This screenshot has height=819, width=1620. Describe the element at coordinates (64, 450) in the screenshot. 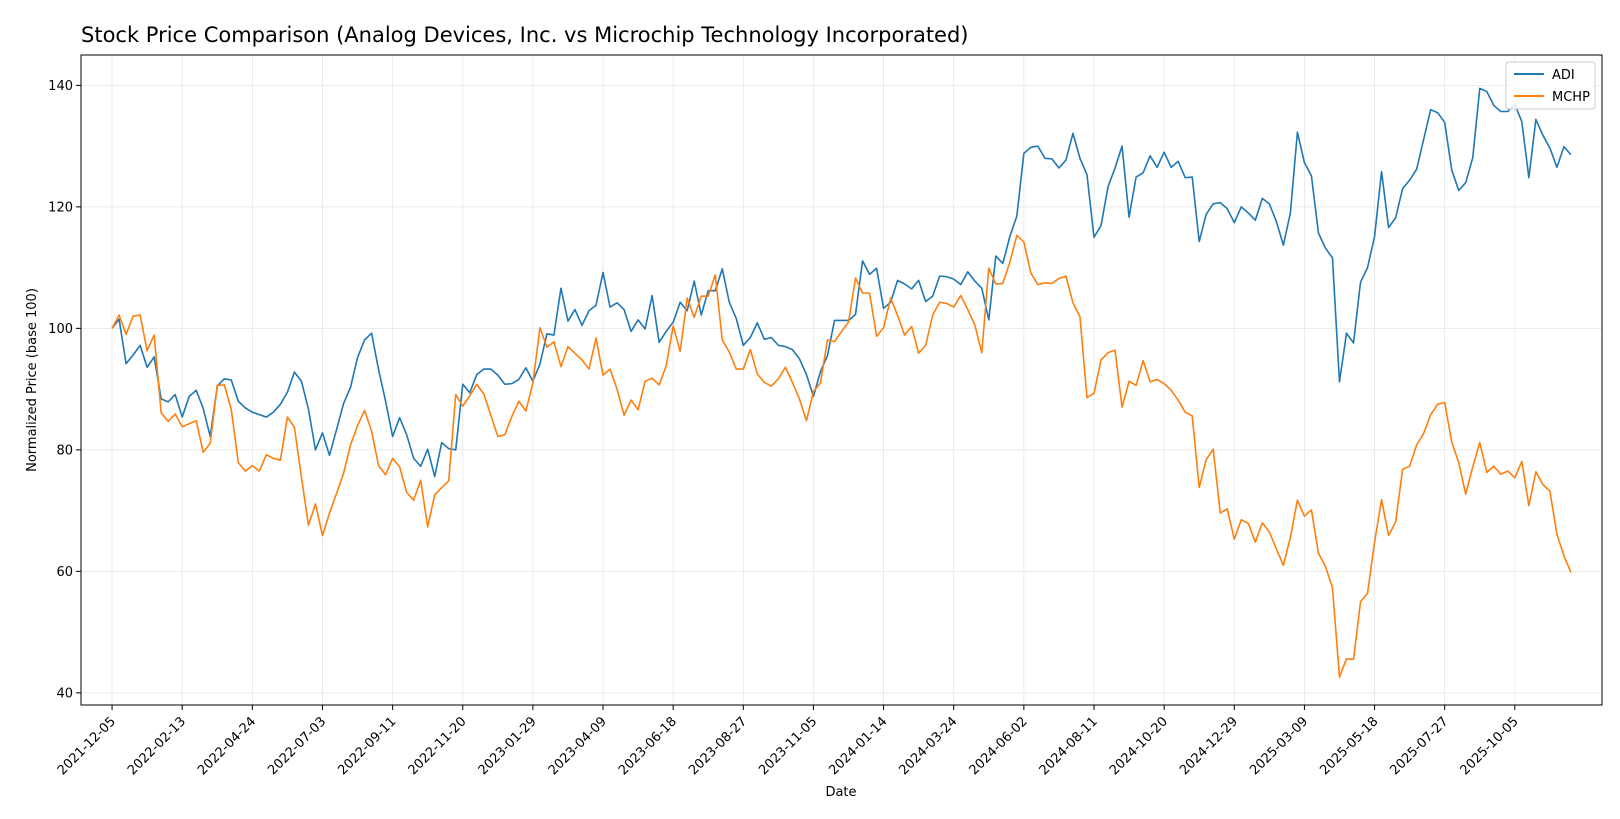

I see `y-tick-label: 80` at that location.